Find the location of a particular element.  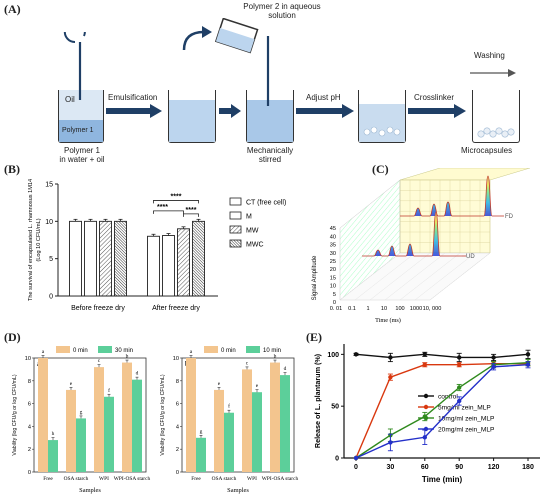

panel-a-letter: (A) is located at coordinates (12, 9).